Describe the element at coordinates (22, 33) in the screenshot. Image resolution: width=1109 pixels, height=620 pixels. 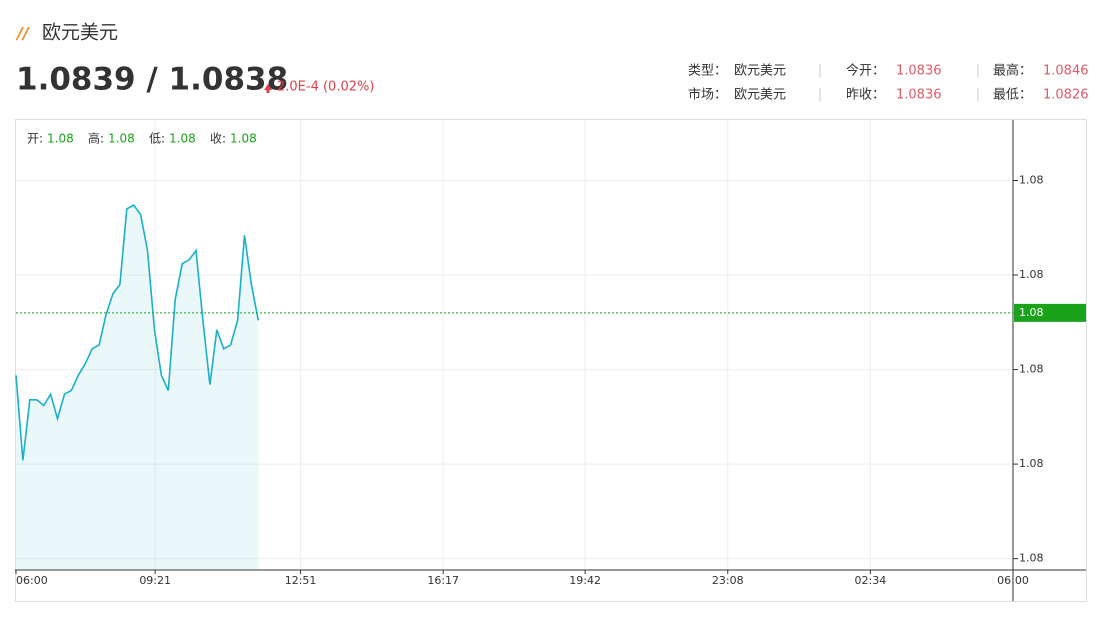
I see `logo-icon: //` at that location.